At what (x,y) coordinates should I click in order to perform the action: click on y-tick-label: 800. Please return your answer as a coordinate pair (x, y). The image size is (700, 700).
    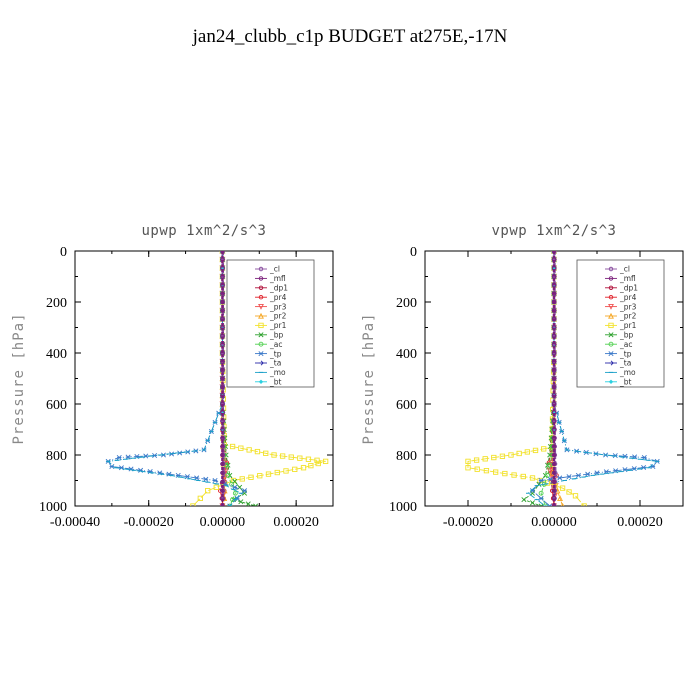
    Looking at the image, I should click on (56, 456).